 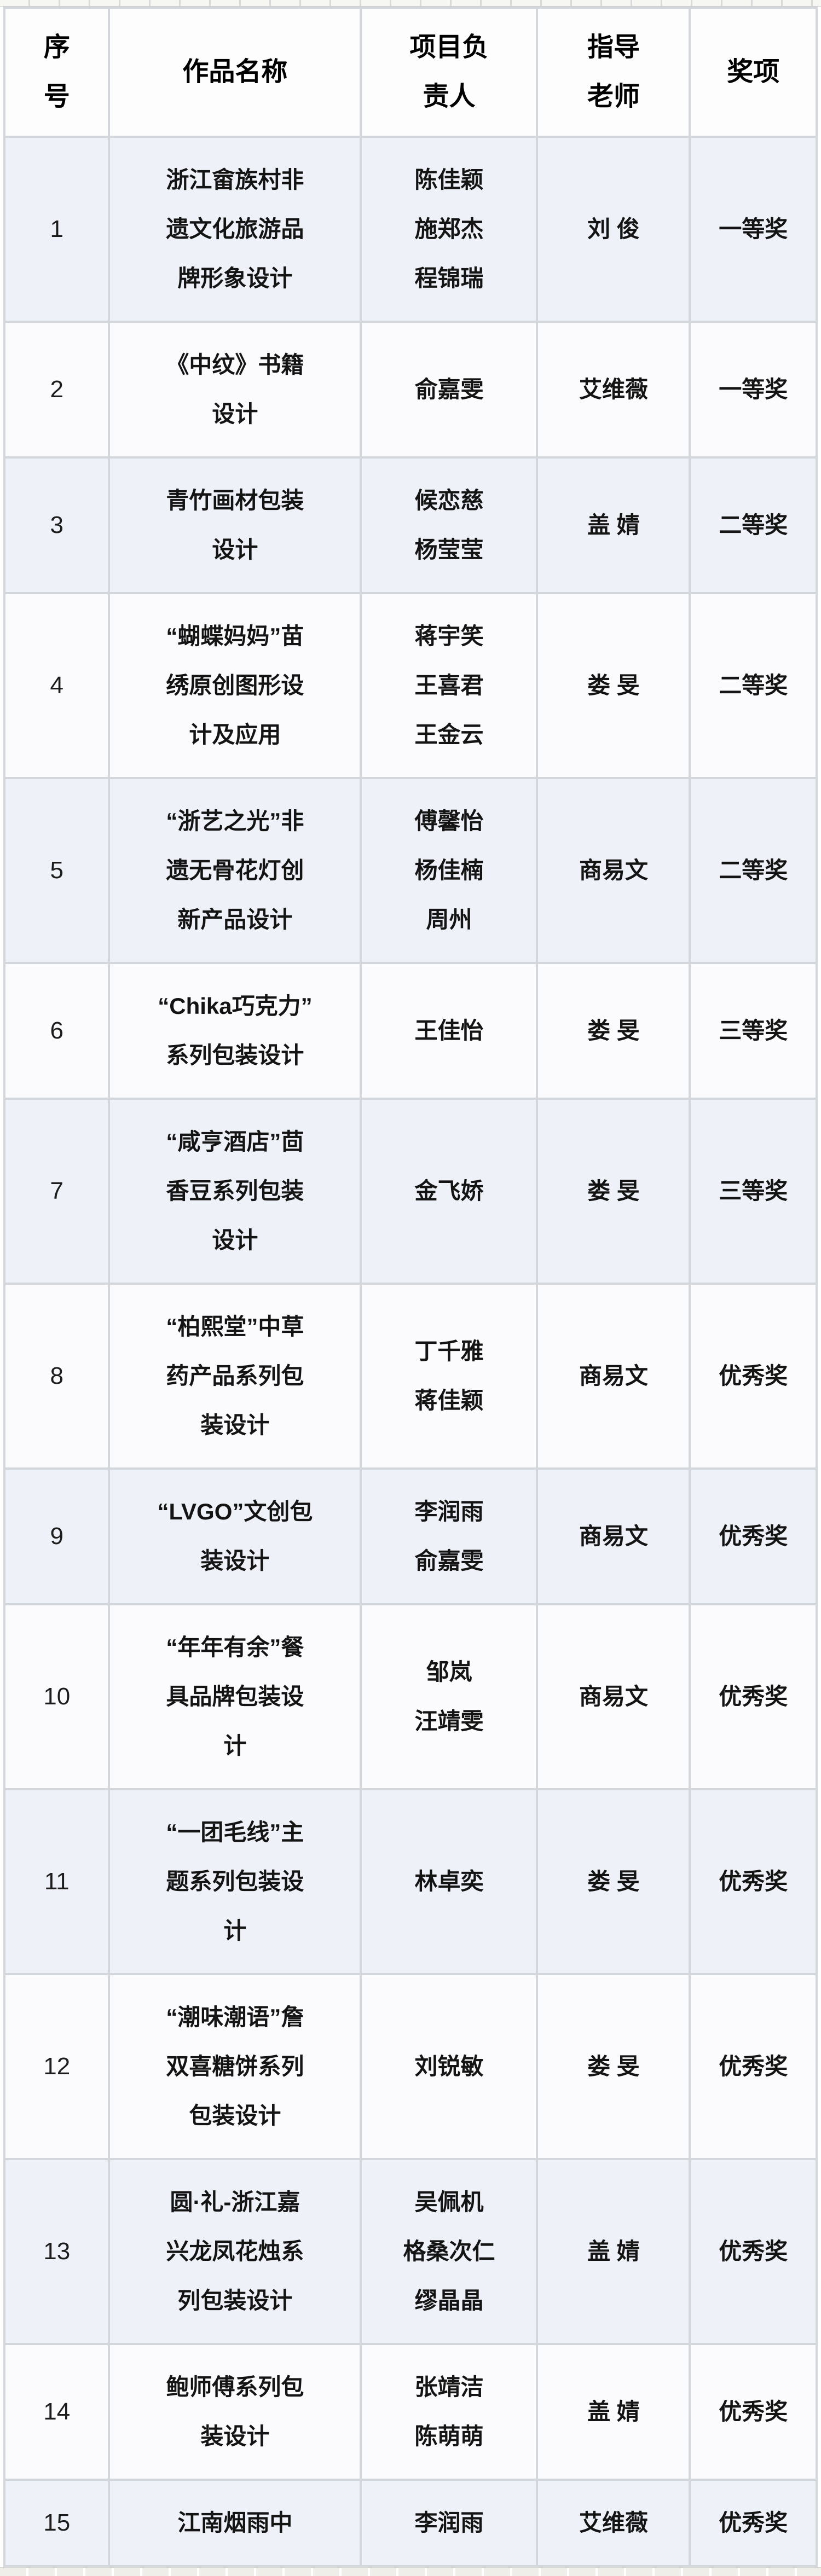 I want to click on table-row: 2 《中纹》书籍 设计 俞嘉雯 艾维薇 一等奖, so click(x=410, y=390).